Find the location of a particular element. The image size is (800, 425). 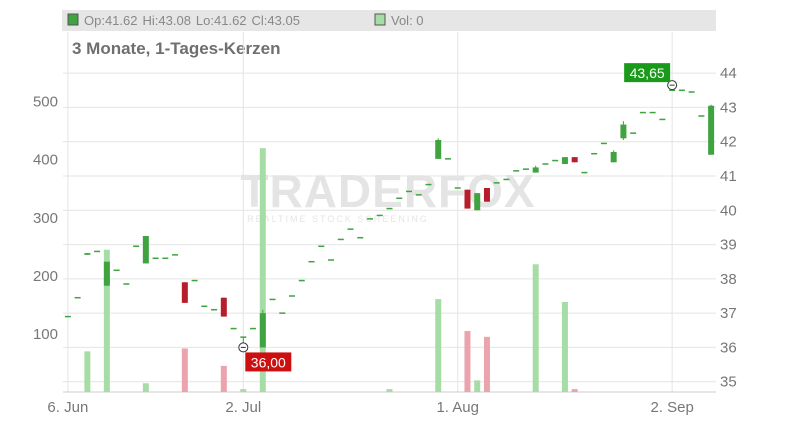

header-volume: Vol: 0 is located at coordinates (407, 20).